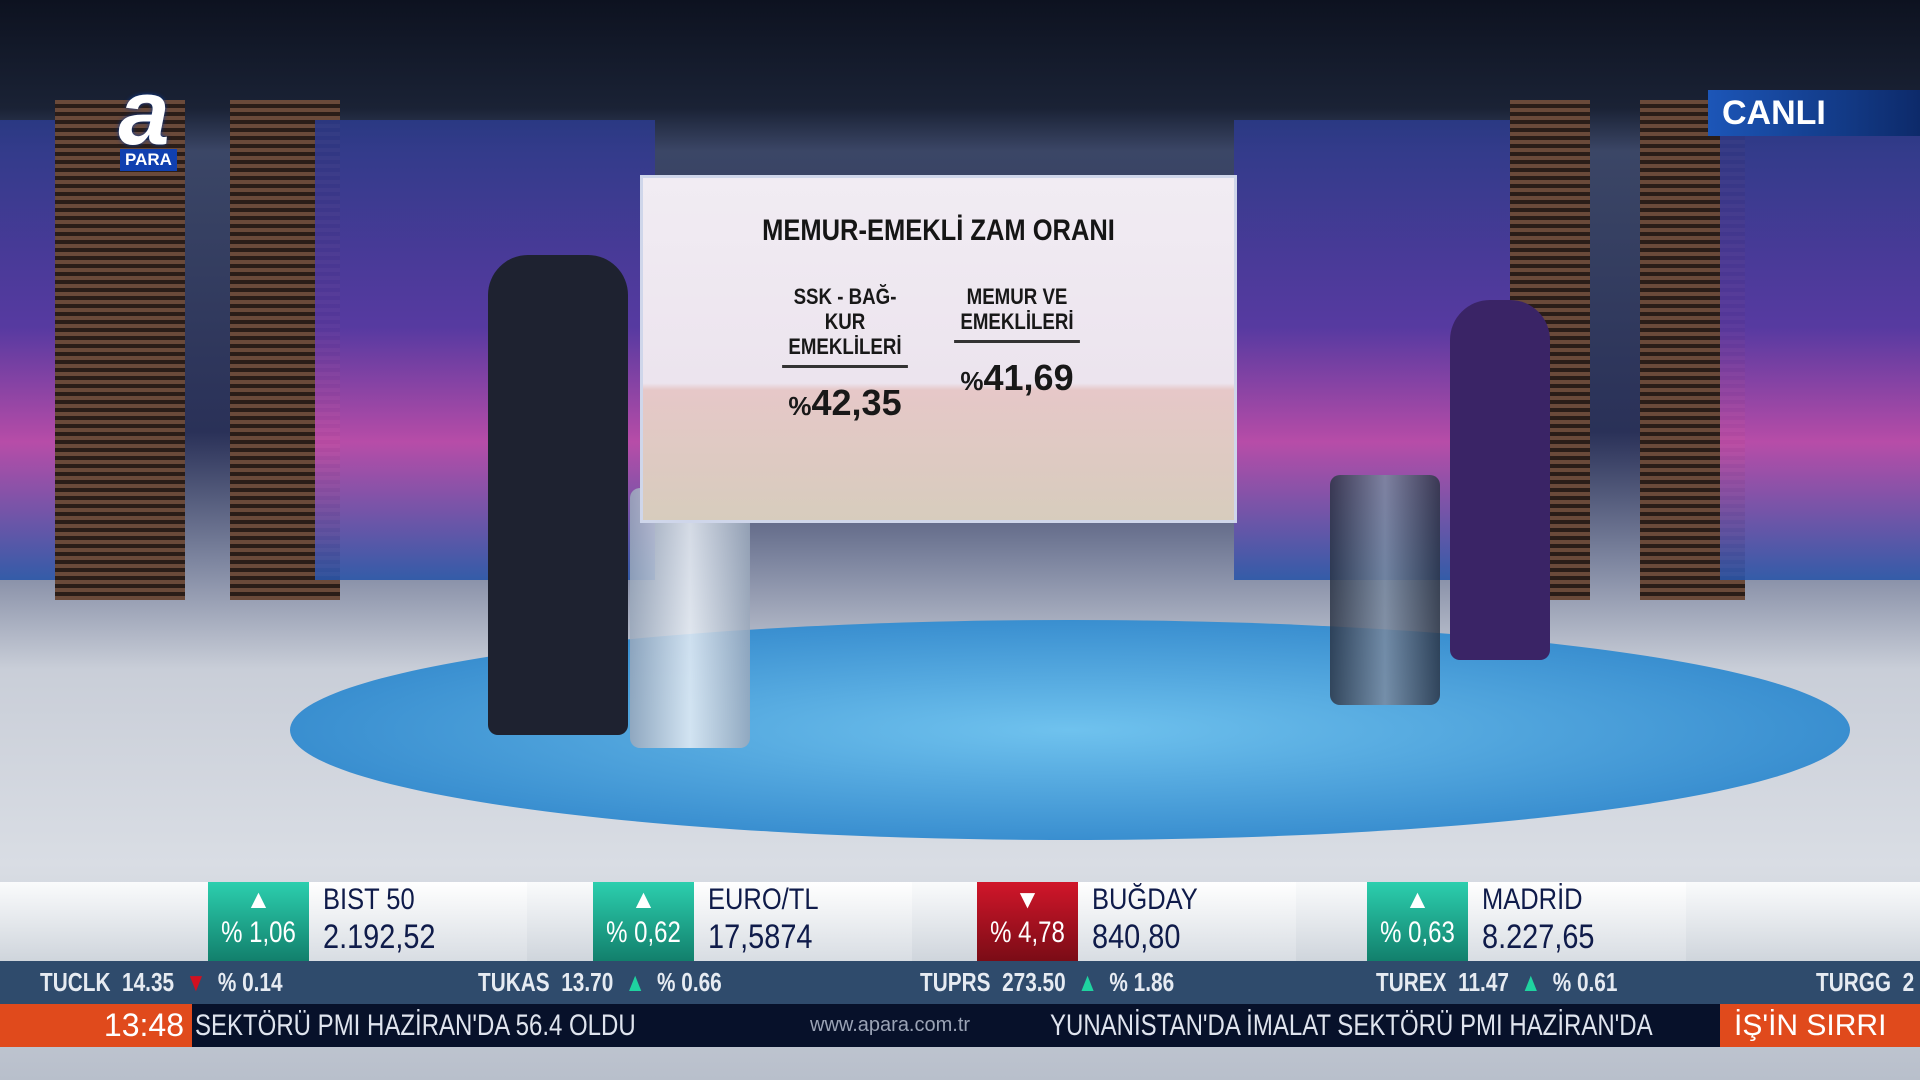 This screenshot has width=1920, height=1080. Describe the element at coordinates (845, 309) in the screenshot. I see `column-label: SSK - BAĞ-KUR` at that location.